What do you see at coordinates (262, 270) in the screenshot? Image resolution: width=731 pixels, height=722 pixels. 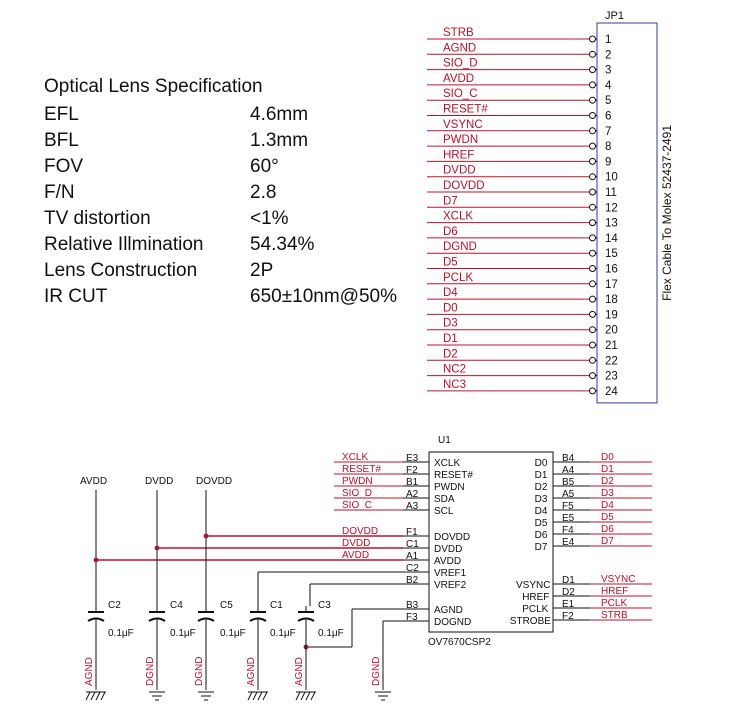 I see `lens-spec-value: 2P` at bounding box center [262, 270].